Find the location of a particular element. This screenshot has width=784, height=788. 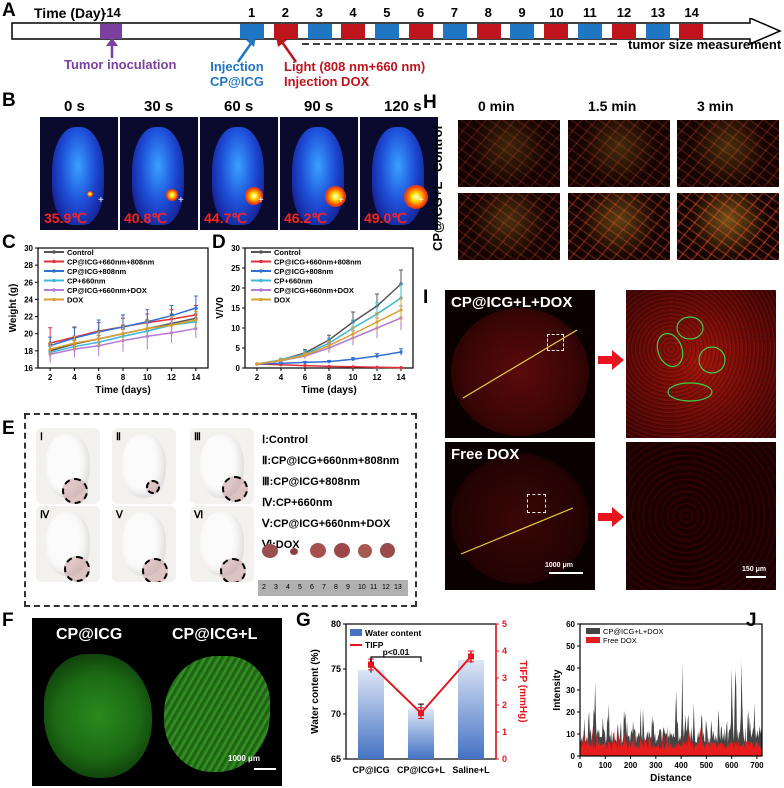

y2-tick-label: 1 is located at coordinates (504, 732).